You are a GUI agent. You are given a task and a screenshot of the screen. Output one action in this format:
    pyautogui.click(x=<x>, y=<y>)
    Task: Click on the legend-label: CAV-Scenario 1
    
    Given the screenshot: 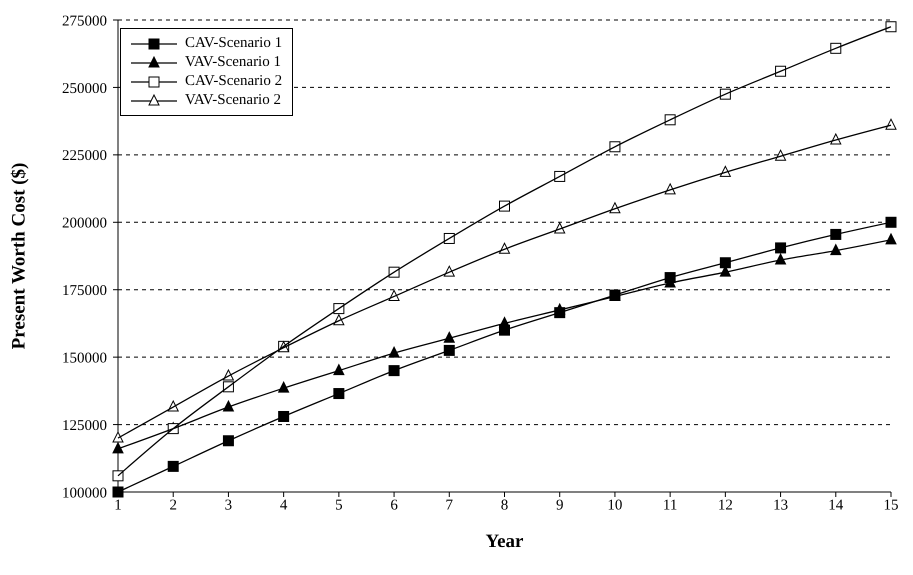 What is the action you would take?
    pyautogui.click(x=233, y=43)
    